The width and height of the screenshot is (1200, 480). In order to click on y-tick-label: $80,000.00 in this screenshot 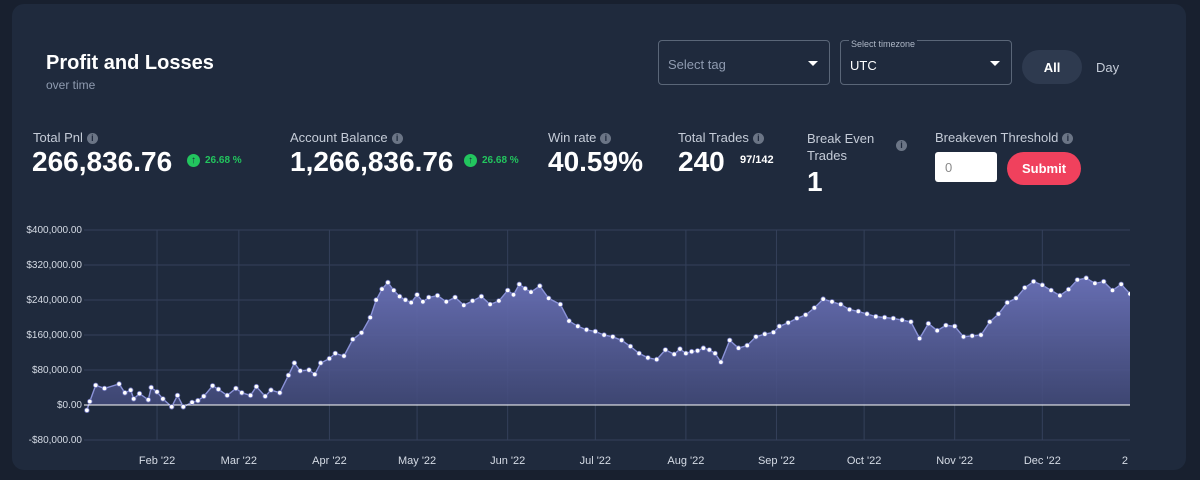, I will do `click(57, 370)`.